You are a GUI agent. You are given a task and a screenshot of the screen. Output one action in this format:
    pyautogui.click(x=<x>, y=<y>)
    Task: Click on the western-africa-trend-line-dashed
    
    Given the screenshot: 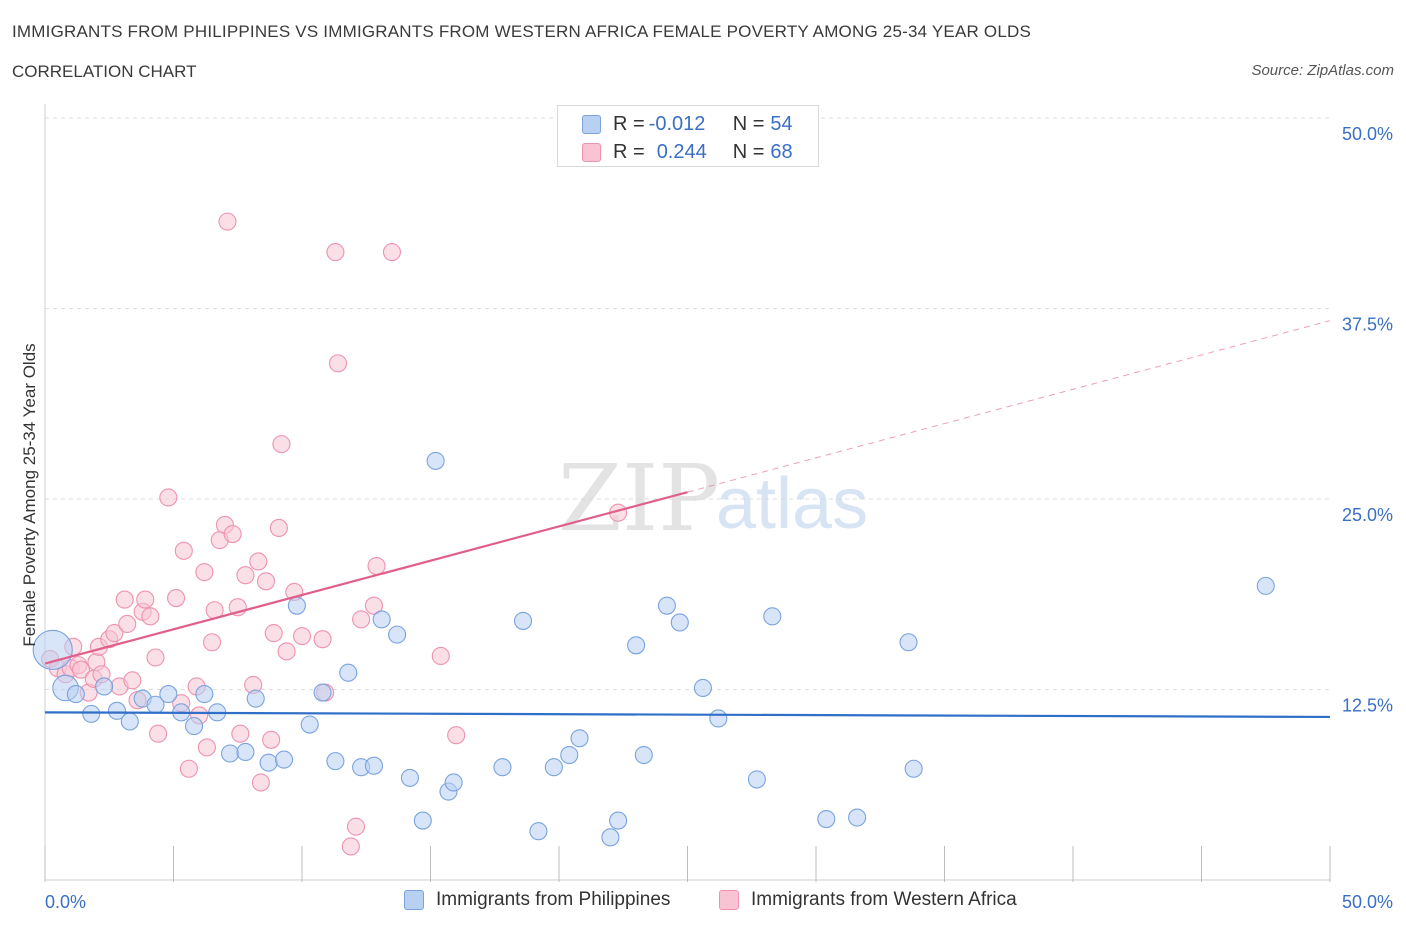 What is the action you would take?
    pyautogui.click(x=1009, y=406)
    